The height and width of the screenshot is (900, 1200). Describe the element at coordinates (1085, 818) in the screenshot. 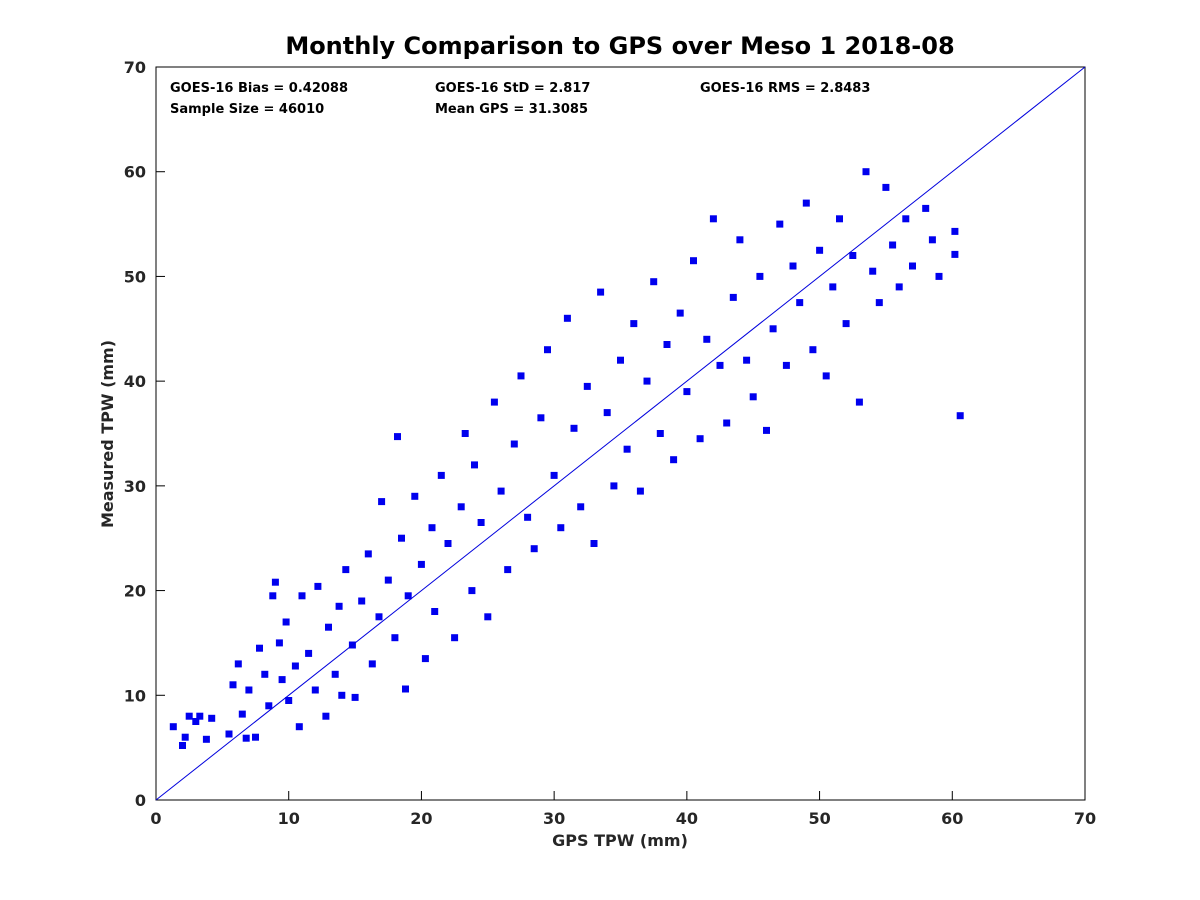

I see `x-tick-label: 70` at that location.